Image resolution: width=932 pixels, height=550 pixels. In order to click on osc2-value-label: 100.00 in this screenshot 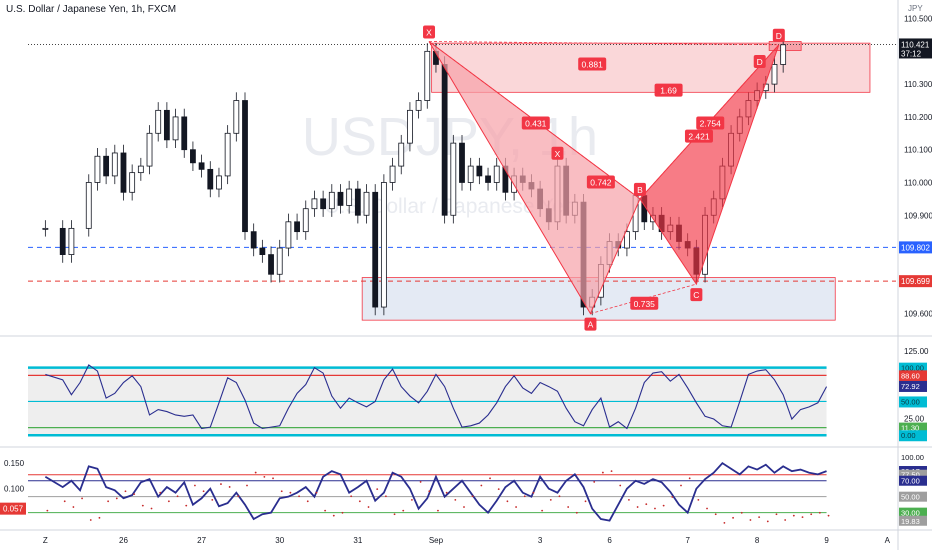, I will do `click(912, 457)`.